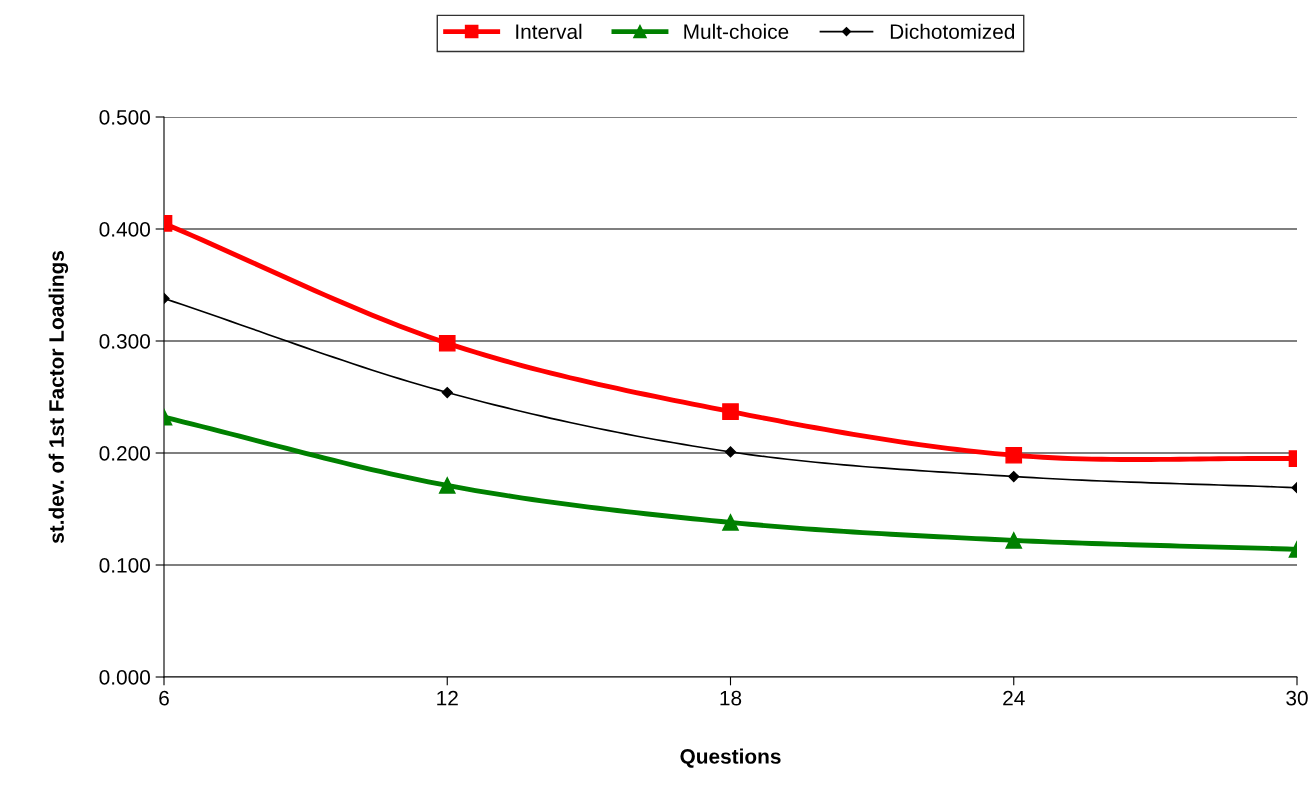 This screenshot has width=1316, height=785. I want to click on x-tick-label: 6, so click(164, 698).